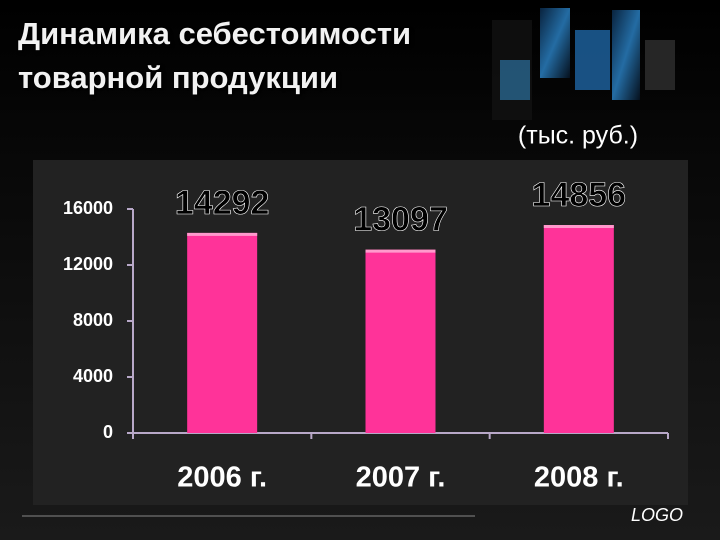 This screenshot has width=720, height=540. Describe the element at coordinates (400, 220) in the screenshot. I see `value-label: 13097` at that location.